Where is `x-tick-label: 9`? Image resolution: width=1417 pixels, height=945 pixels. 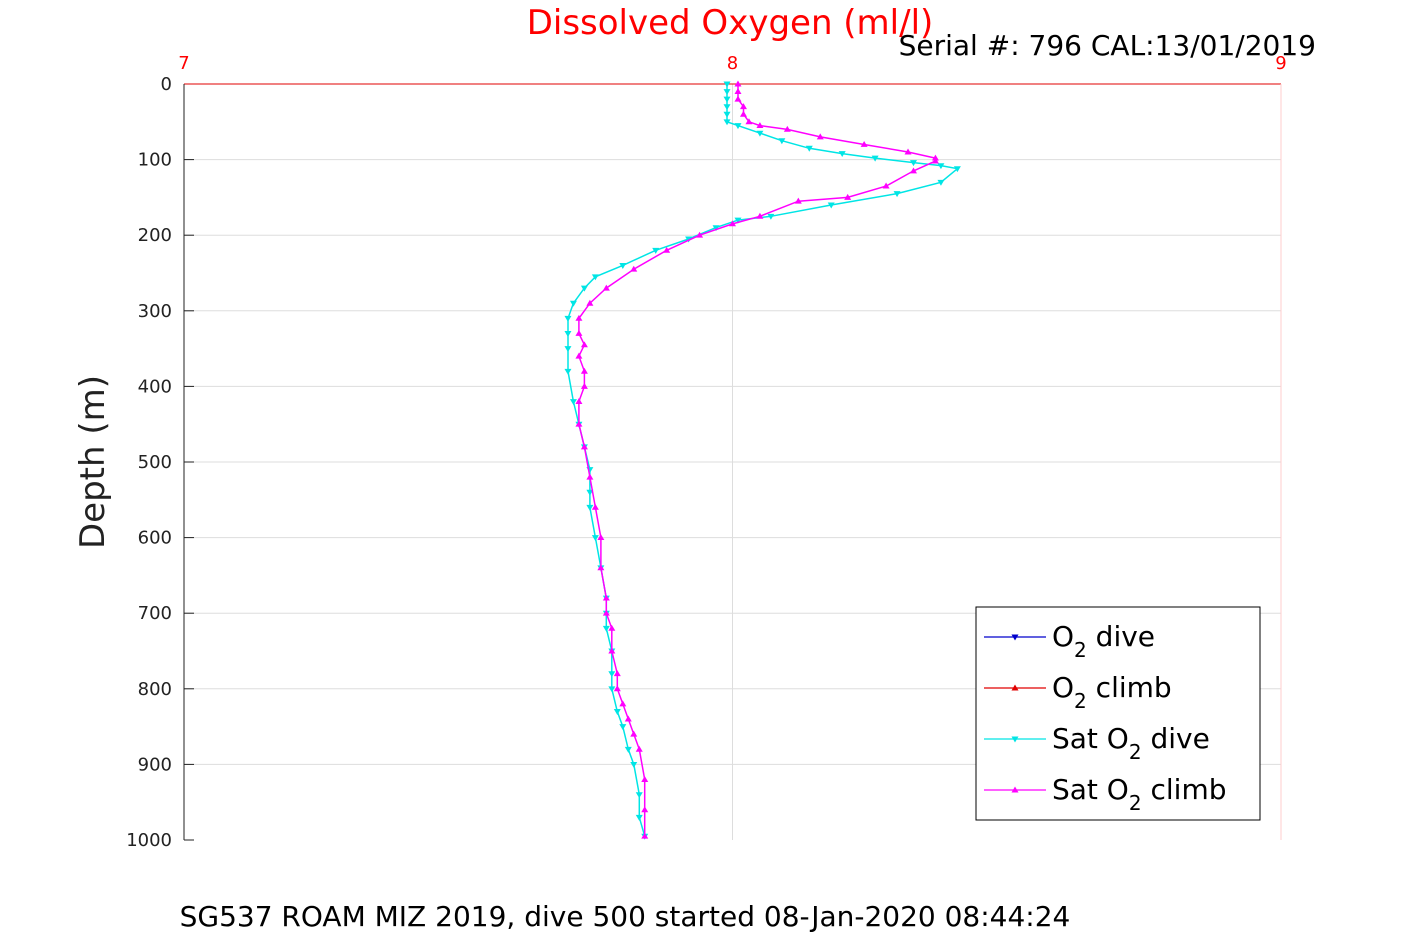 x-tick-label: 9 is located at coordinates (1280, 63).